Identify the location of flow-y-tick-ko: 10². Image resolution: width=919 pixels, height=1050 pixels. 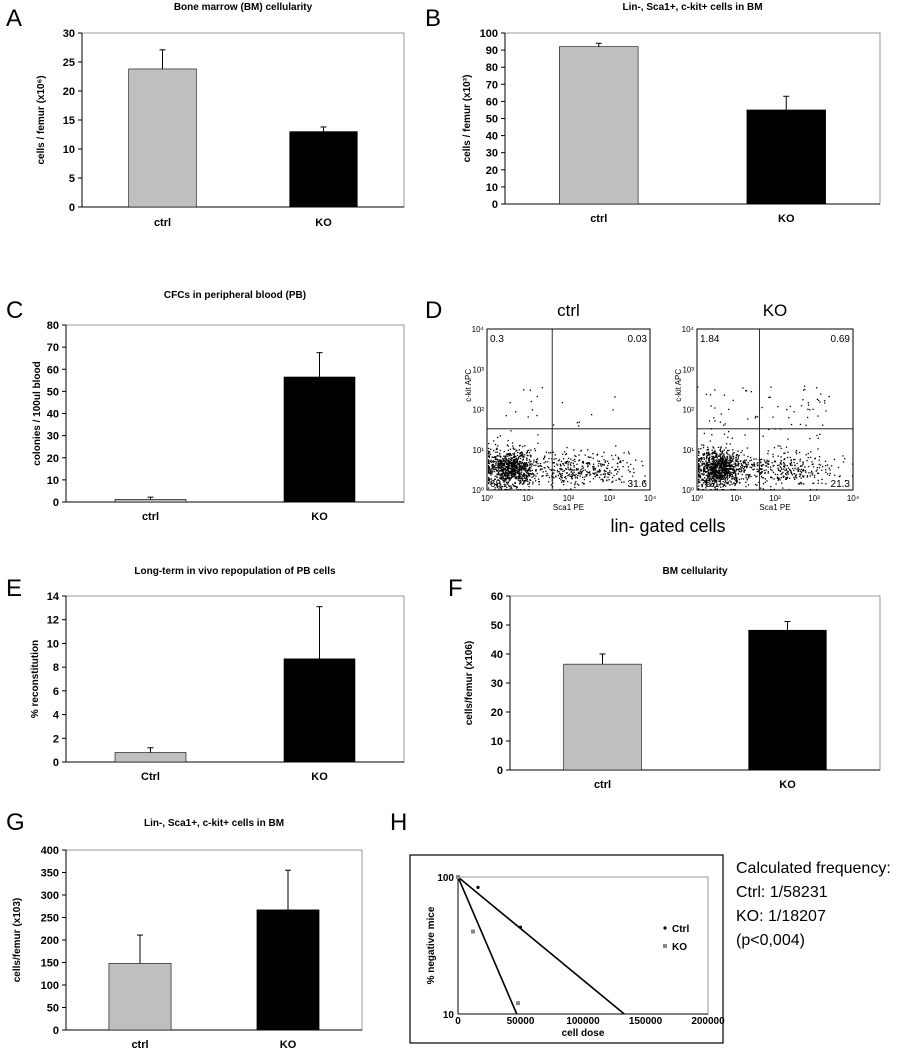
(688, 410).